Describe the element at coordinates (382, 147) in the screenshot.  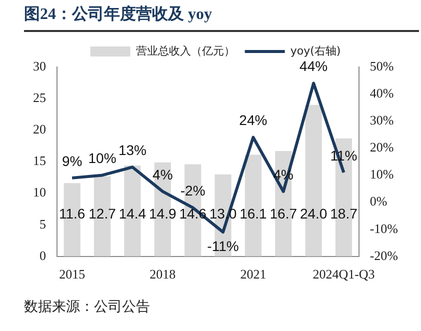
I see `y2-tick-label: 20%` at that location.